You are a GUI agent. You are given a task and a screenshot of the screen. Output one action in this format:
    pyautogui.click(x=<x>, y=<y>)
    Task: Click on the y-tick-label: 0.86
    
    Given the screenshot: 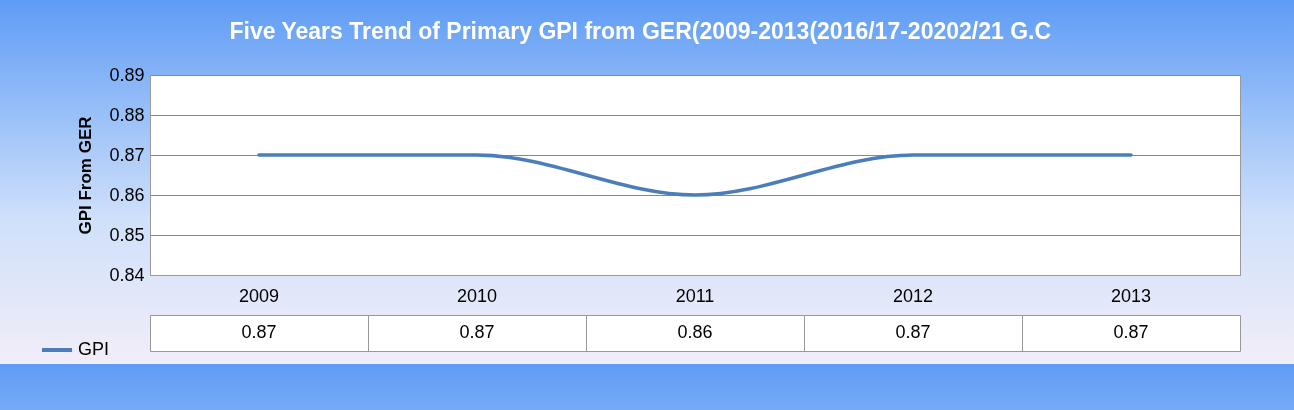 What is the action you would take?
    pyautogui.click(x=127, y=194)
    